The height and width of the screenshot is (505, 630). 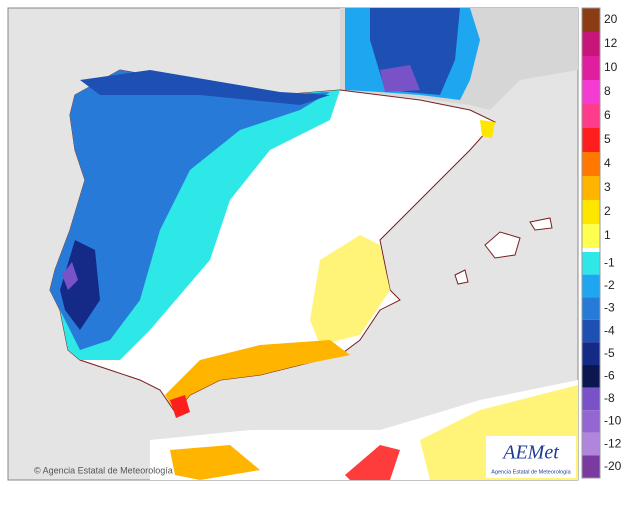 I want to click on legend-label: 1, so click(x=607, y=235).